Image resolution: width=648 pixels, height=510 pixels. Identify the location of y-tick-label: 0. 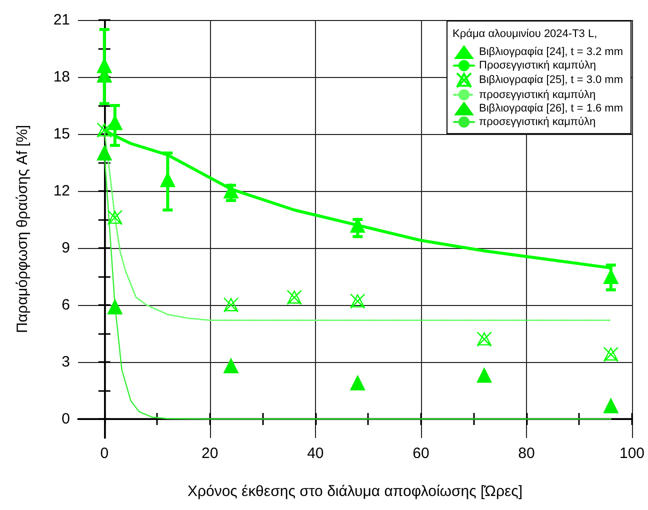
(66, 419).